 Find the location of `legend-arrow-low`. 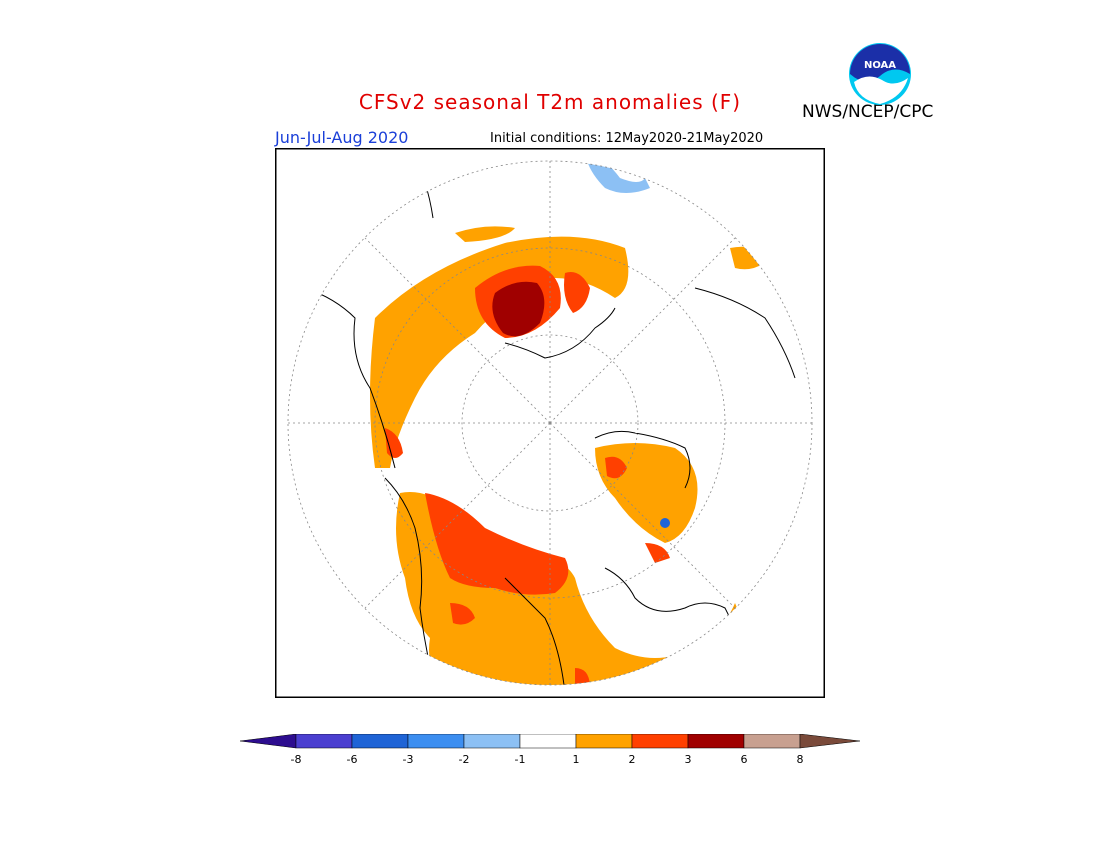

legend-arrow-low is located at coordinates (268, 741).